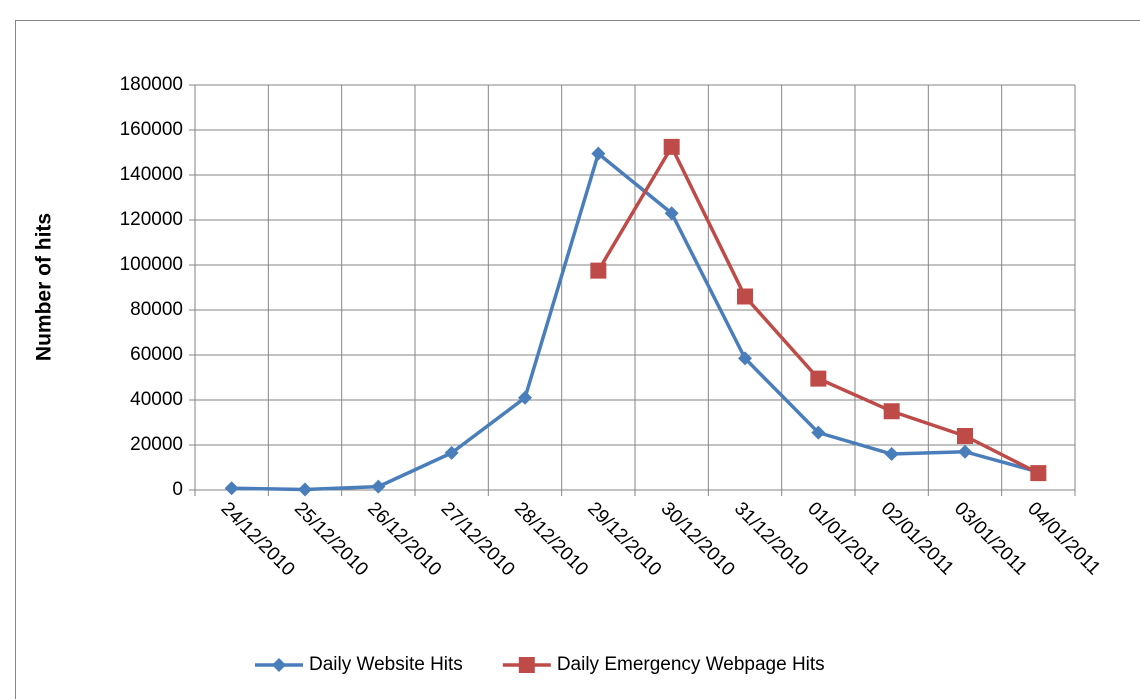 Image resolution: width=1140 pixels, height=699 pixels. I want to click on y-tick-label: 160000, so click(151, 129).